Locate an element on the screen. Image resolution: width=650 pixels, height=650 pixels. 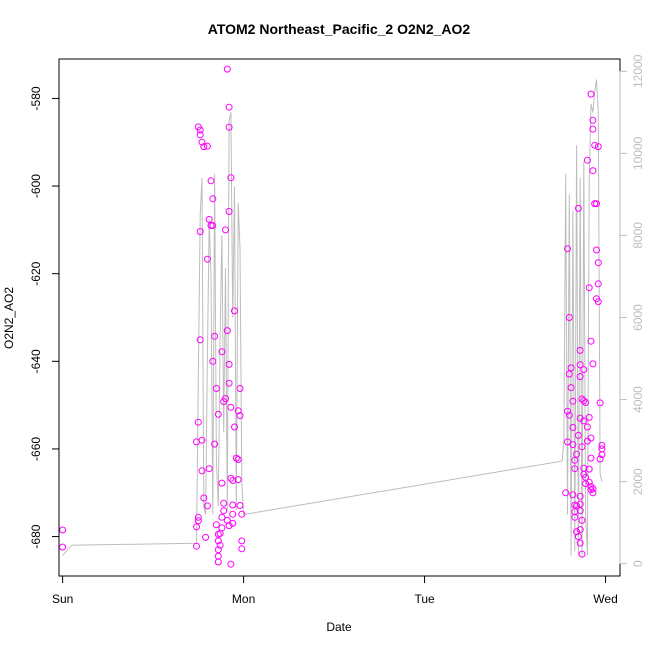
y-tick-label: -580 is located at coordinates (36, 98).